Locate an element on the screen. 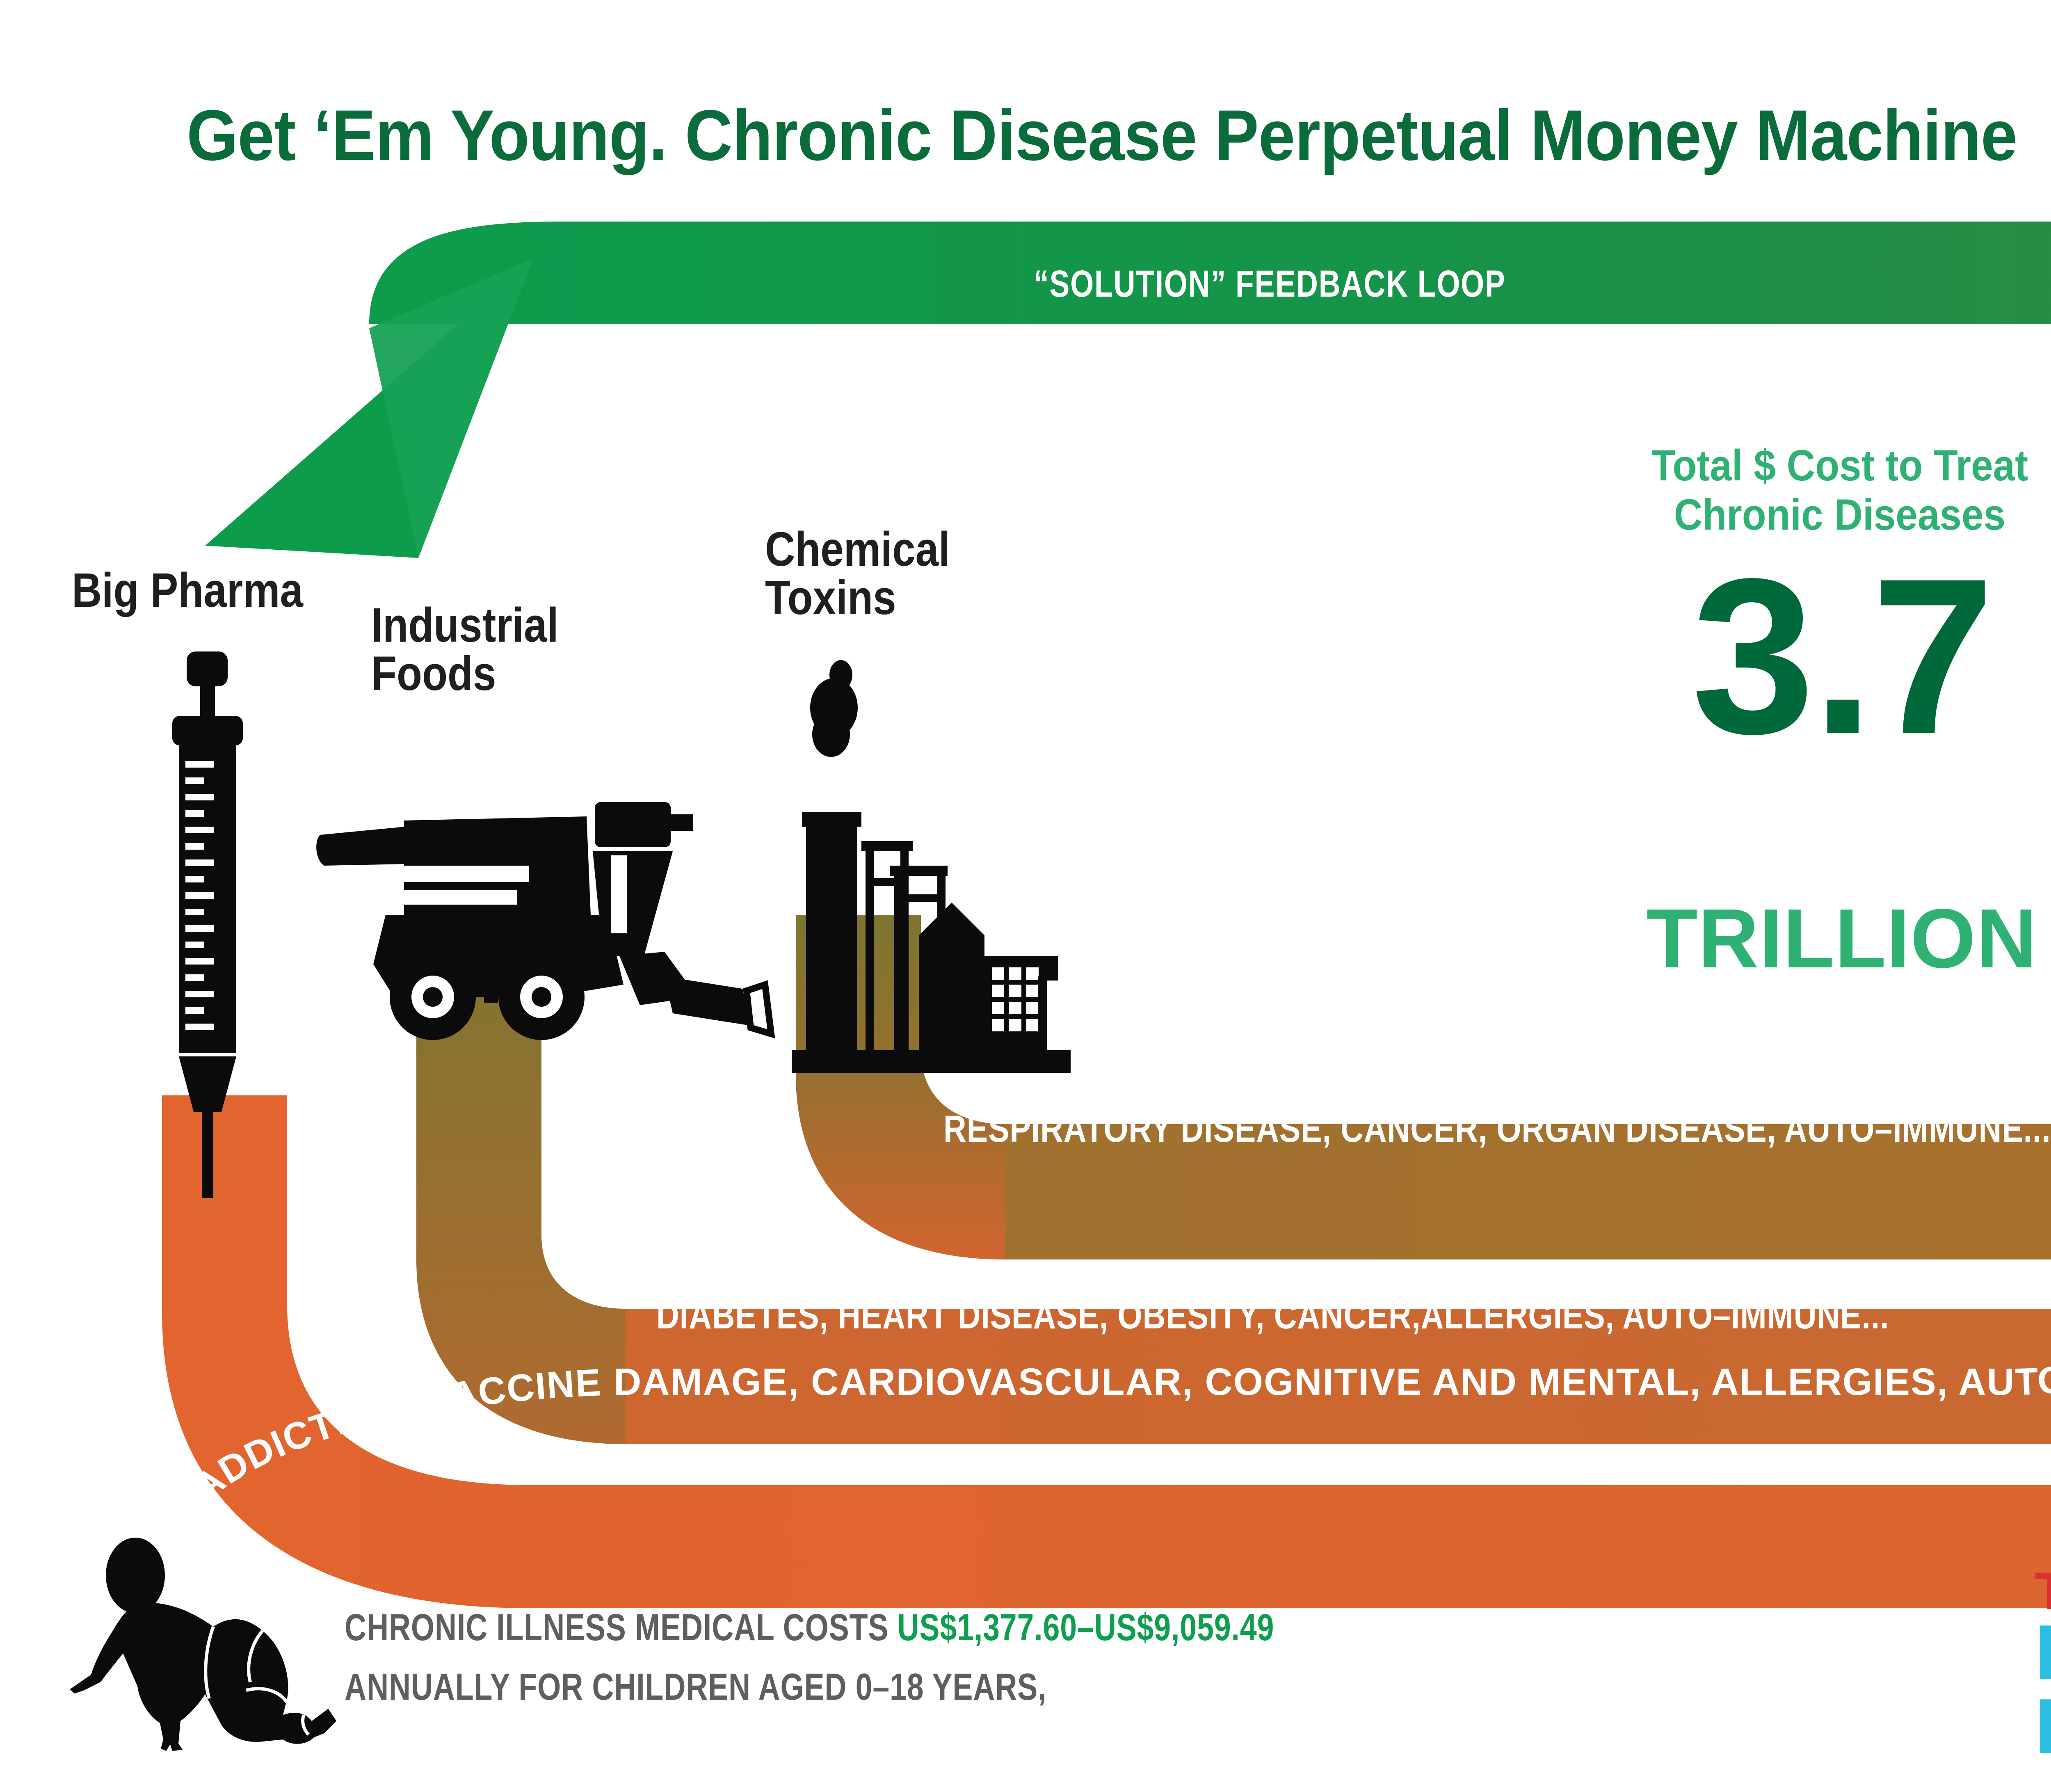 The height and width of the screenshot is (1792, 2051). cost-unit: TRILLION is located at coordinates (1841, 938).